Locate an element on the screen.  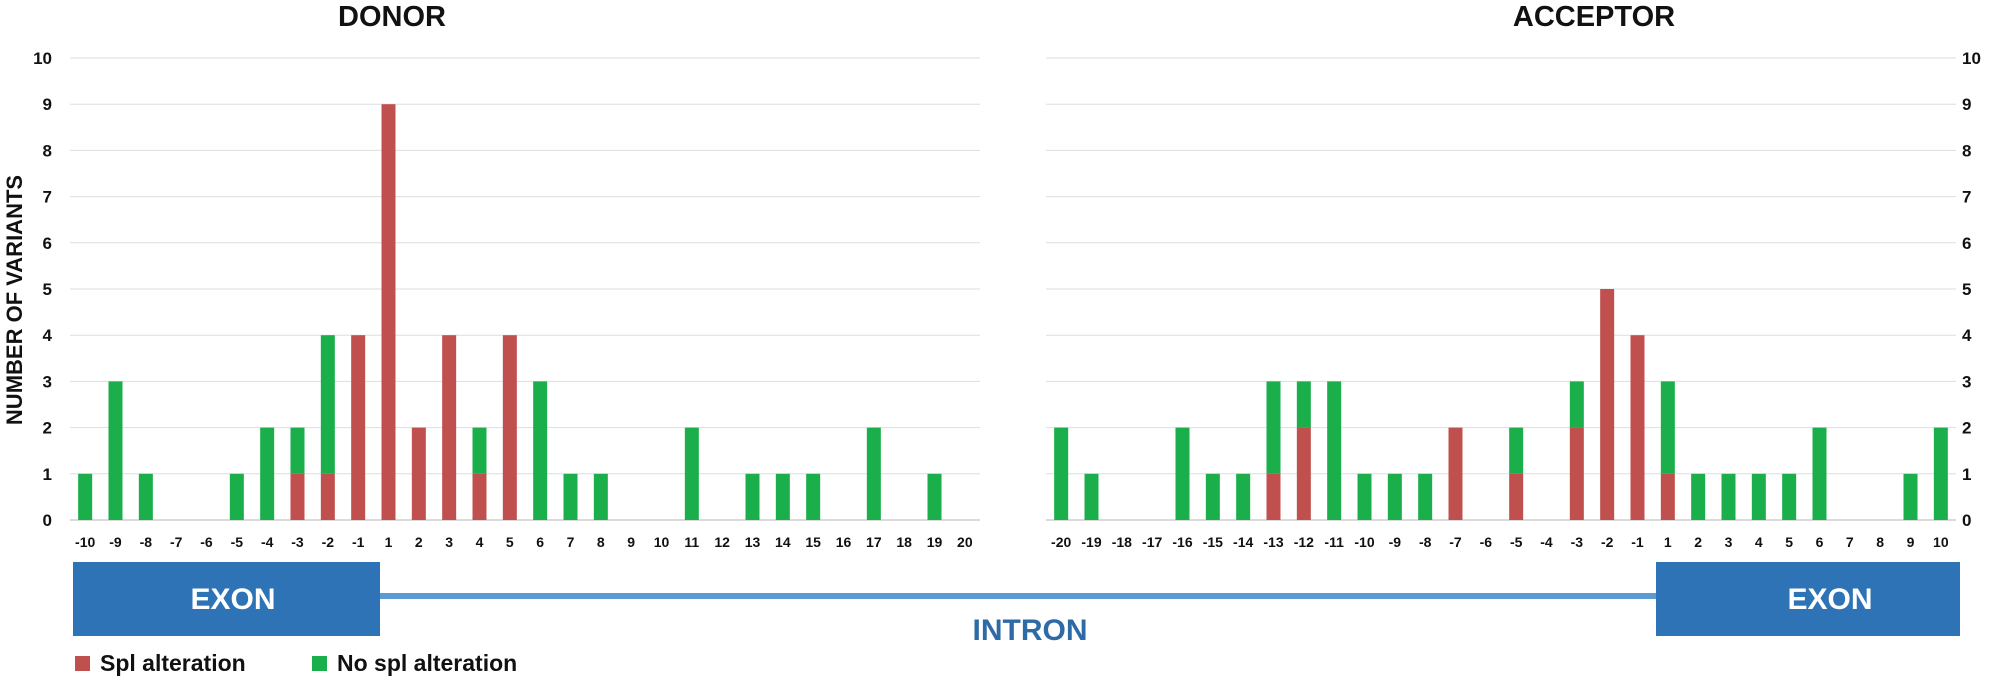
legend-swatch-spl-alteration is located at coordinates (82, 663).